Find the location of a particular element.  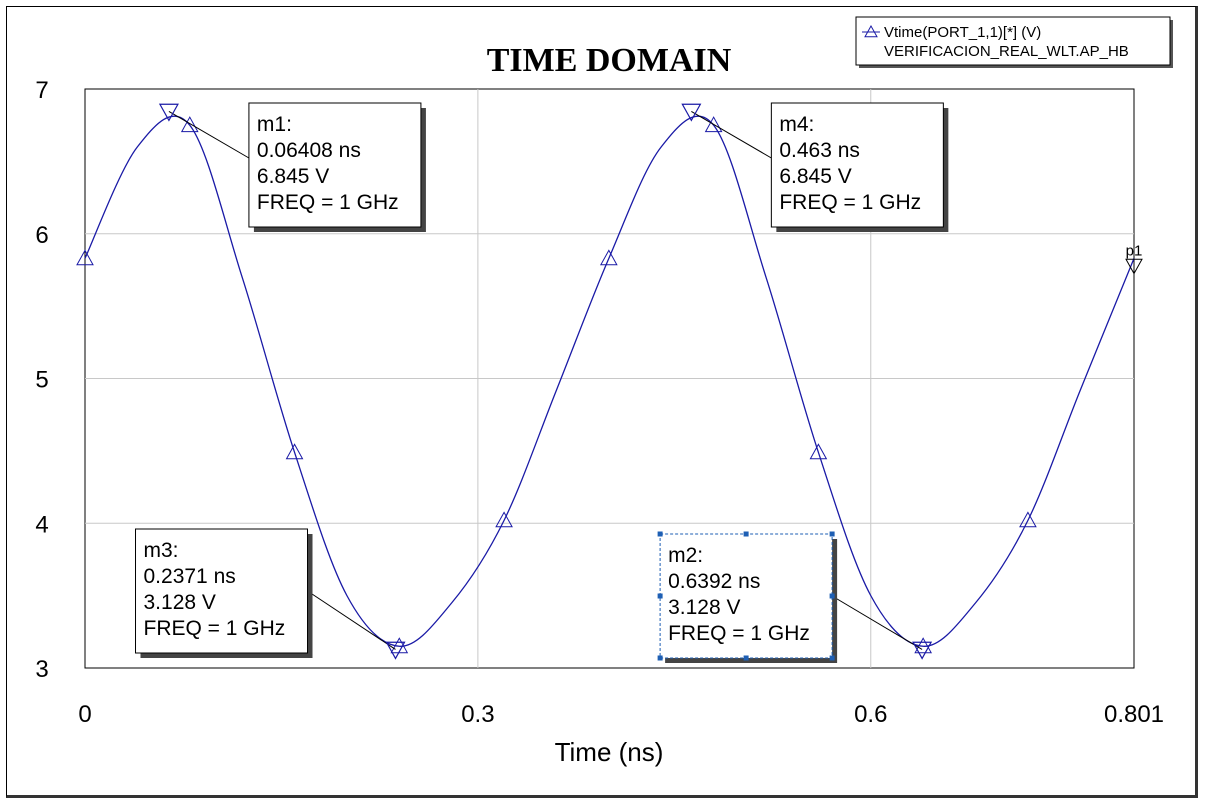

marker-readout-line: m4: is located at coordinates (796, 124).